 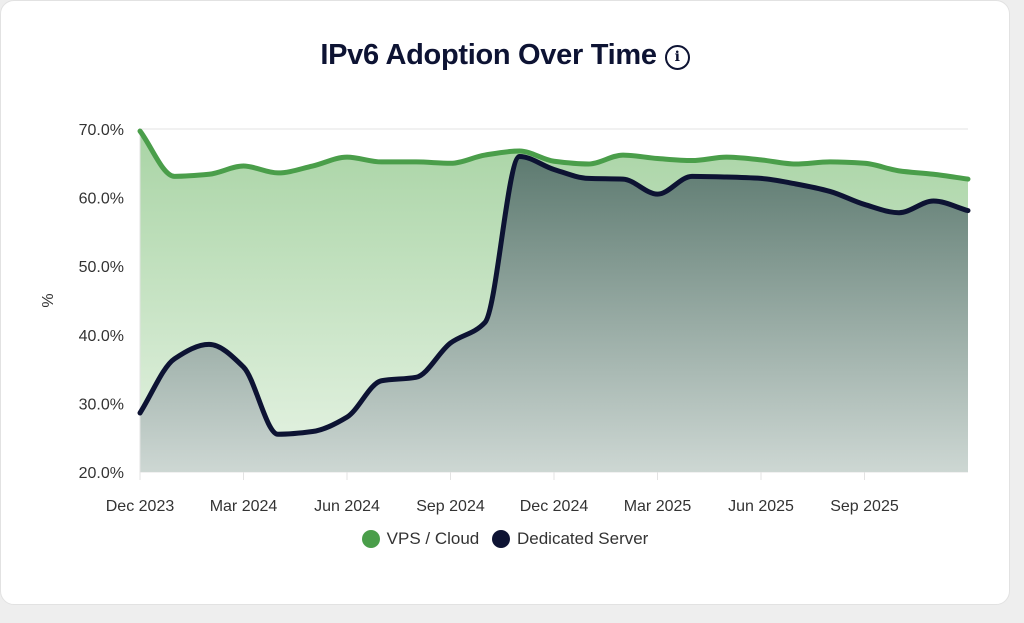 What do you see at coordinates (101, 267) in the screenshot?
I see `y-tick-label: 50.0%` at bounding box center [101, 267].